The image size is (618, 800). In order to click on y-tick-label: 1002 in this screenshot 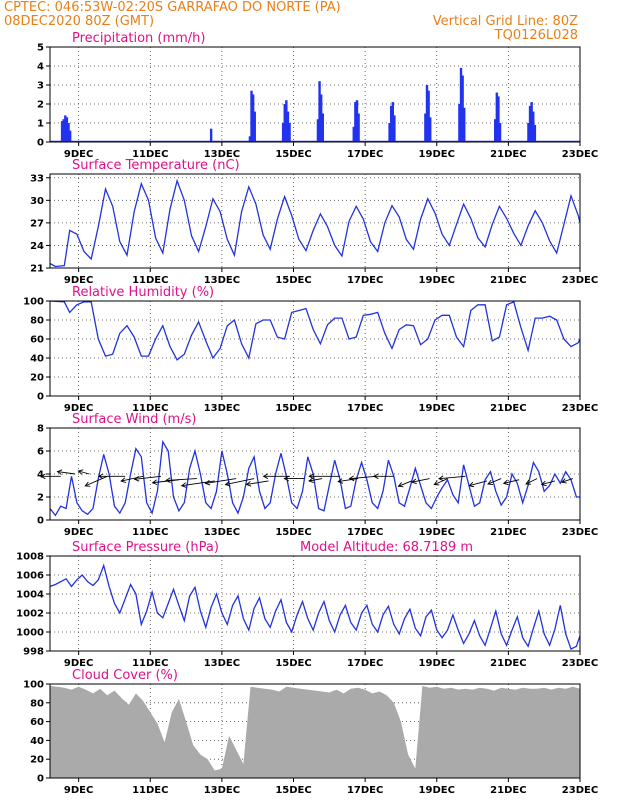, I will do `click(30, 614)`.